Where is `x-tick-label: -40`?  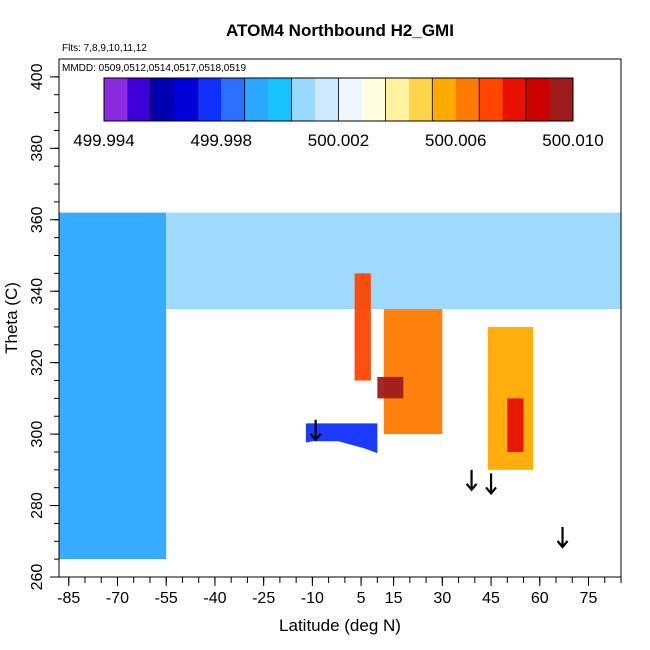 x-tick-label: -40 is located at coordinates (214, 598).